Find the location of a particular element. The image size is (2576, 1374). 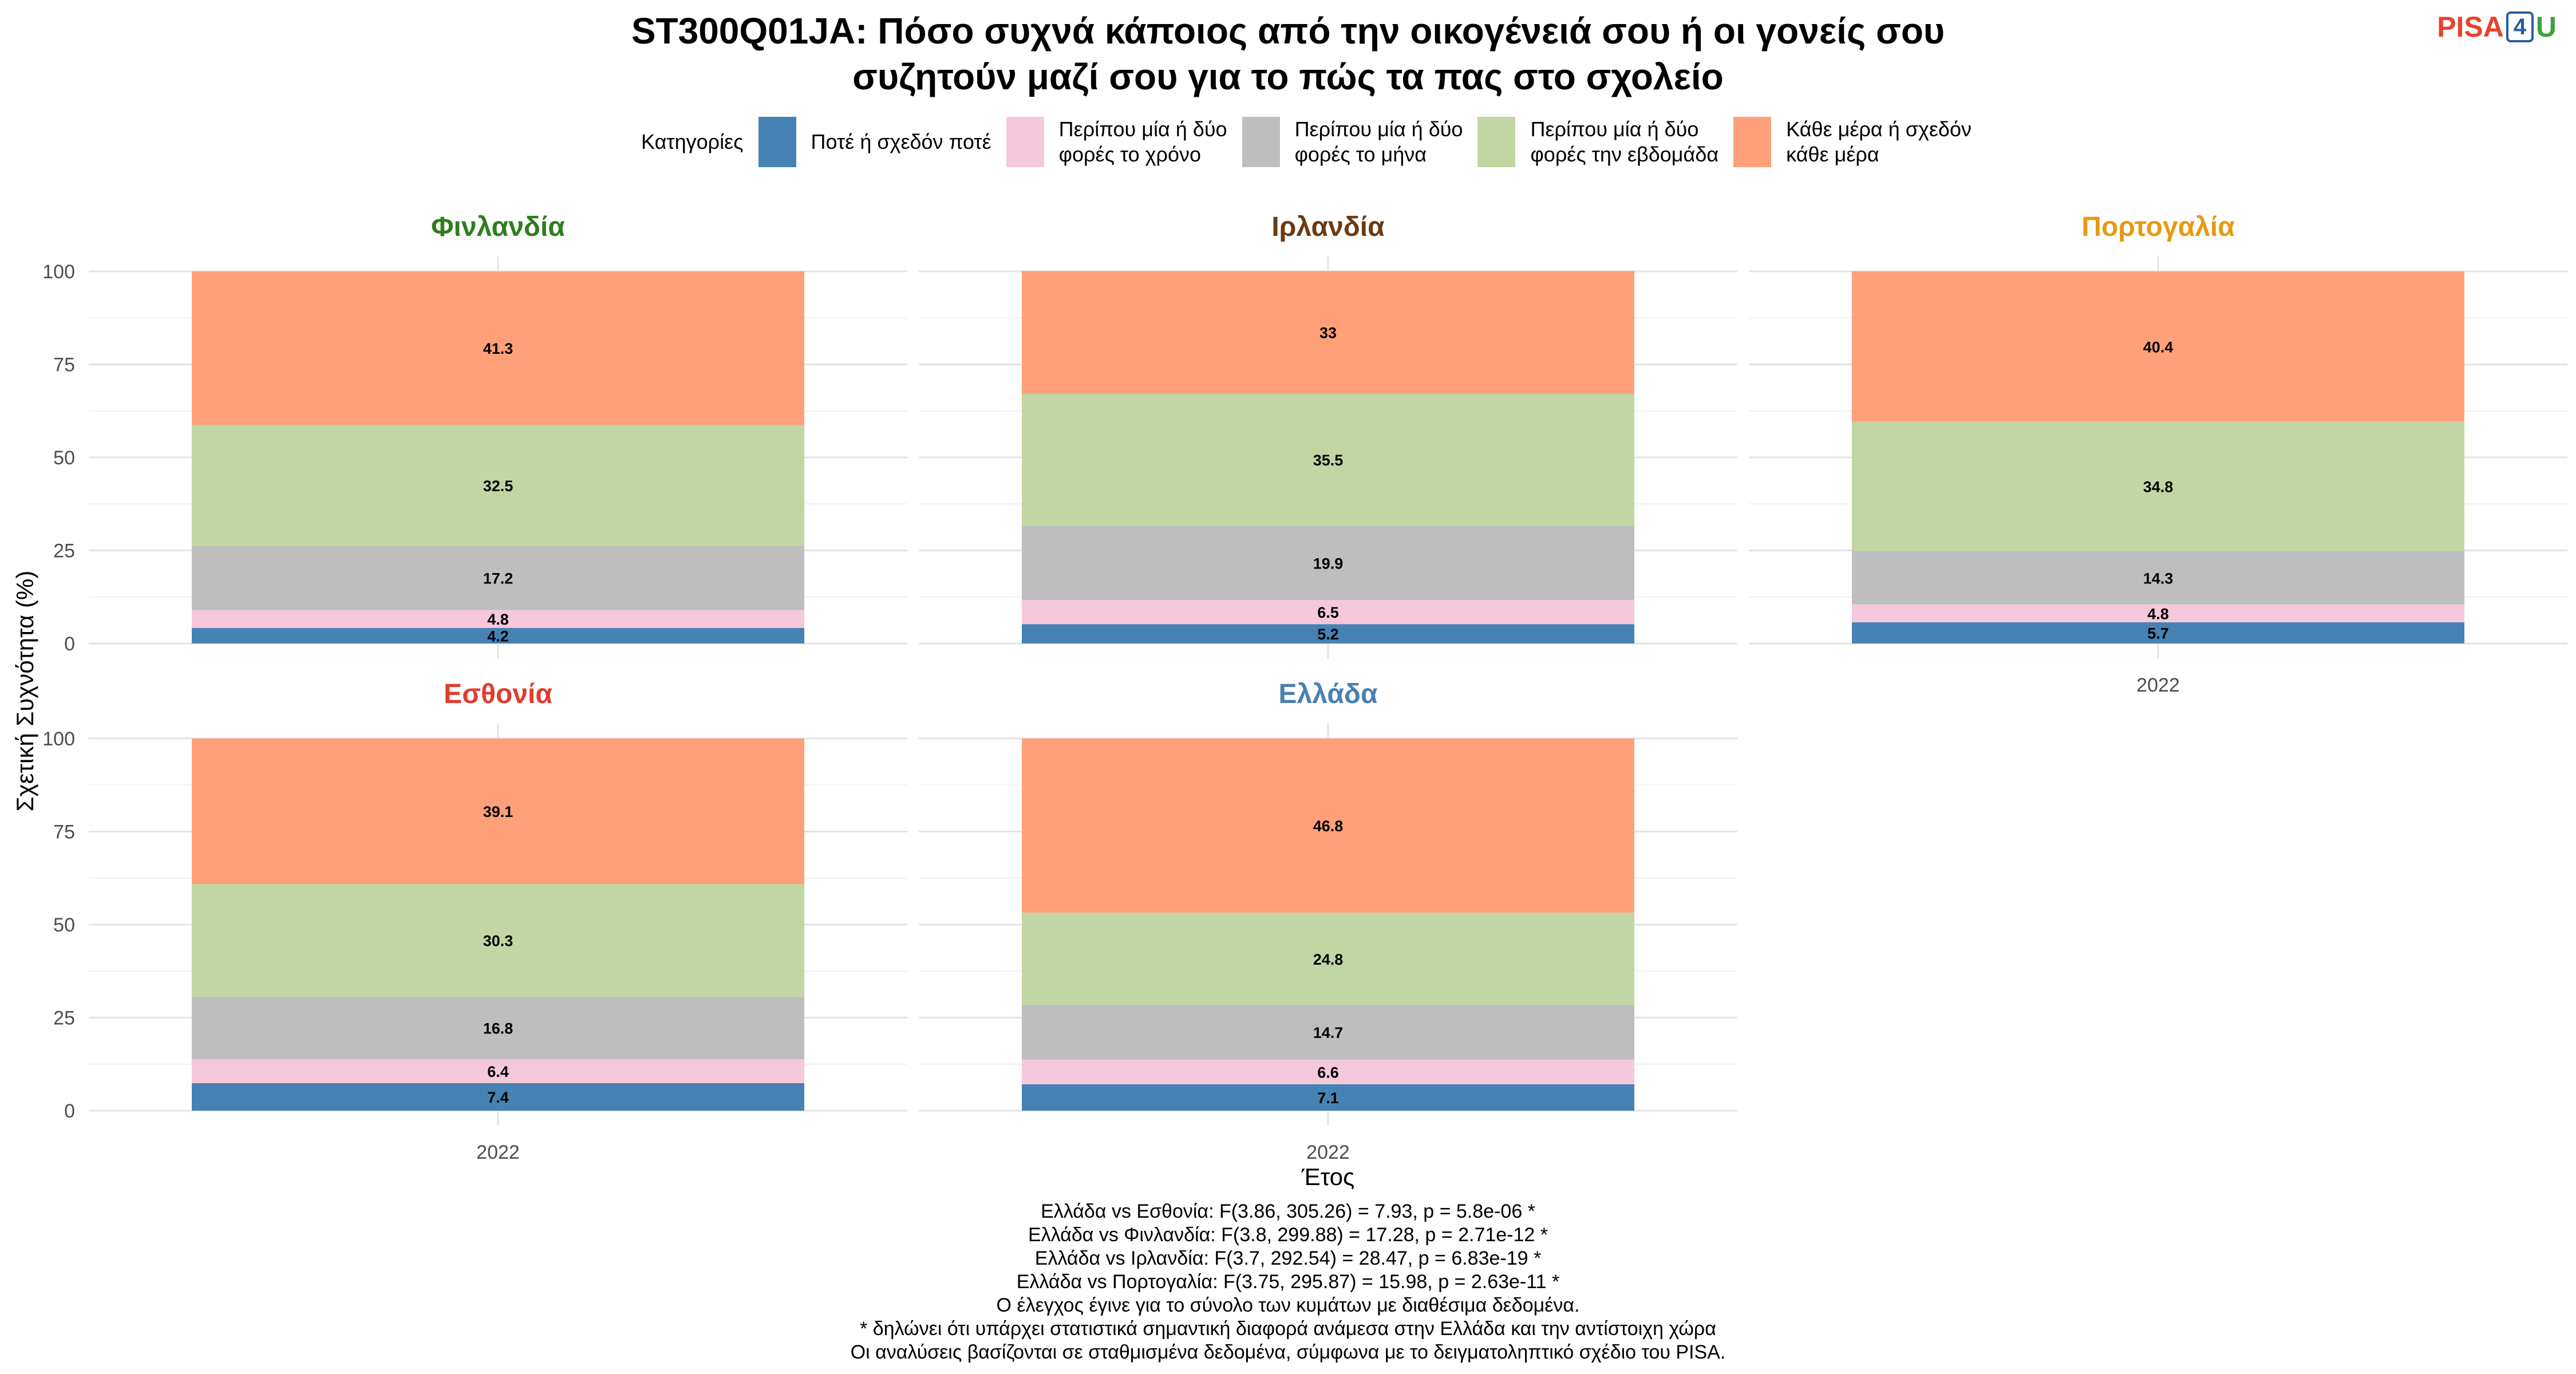

legend-item-never: Ποτέ ή σχεδόν ποτέ is located at coordinates (874, 142).